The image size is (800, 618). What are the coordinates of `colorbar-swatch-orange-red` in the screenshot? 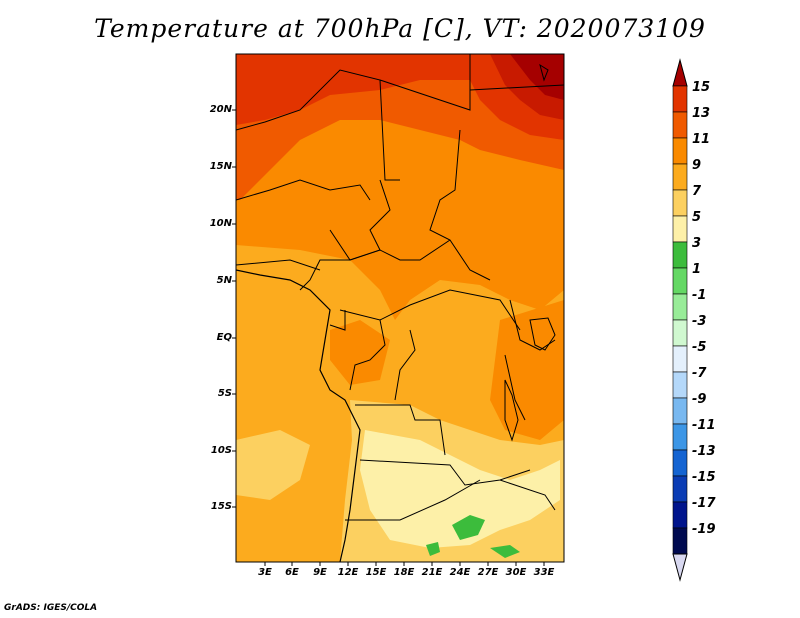 It's located at (680, 125).